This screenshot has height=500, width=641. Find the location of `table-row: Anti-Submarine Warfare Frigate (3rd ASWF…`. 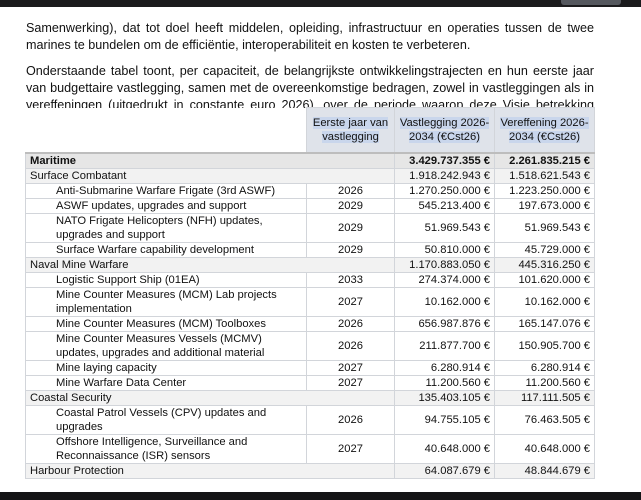

table-row: Anti-Submarine Warfare Frigate (3rd ASWF… is located at coordinates (310, 191).